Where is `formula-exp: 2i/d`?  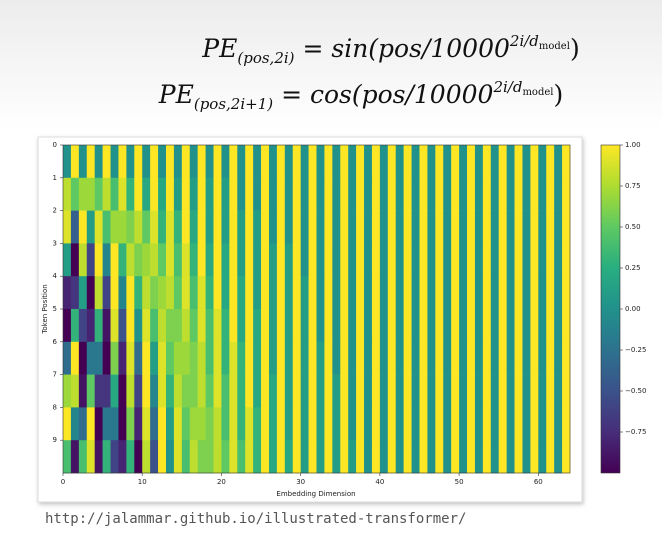
formula-exp: 2i/d is located at coordinates (508, 87).